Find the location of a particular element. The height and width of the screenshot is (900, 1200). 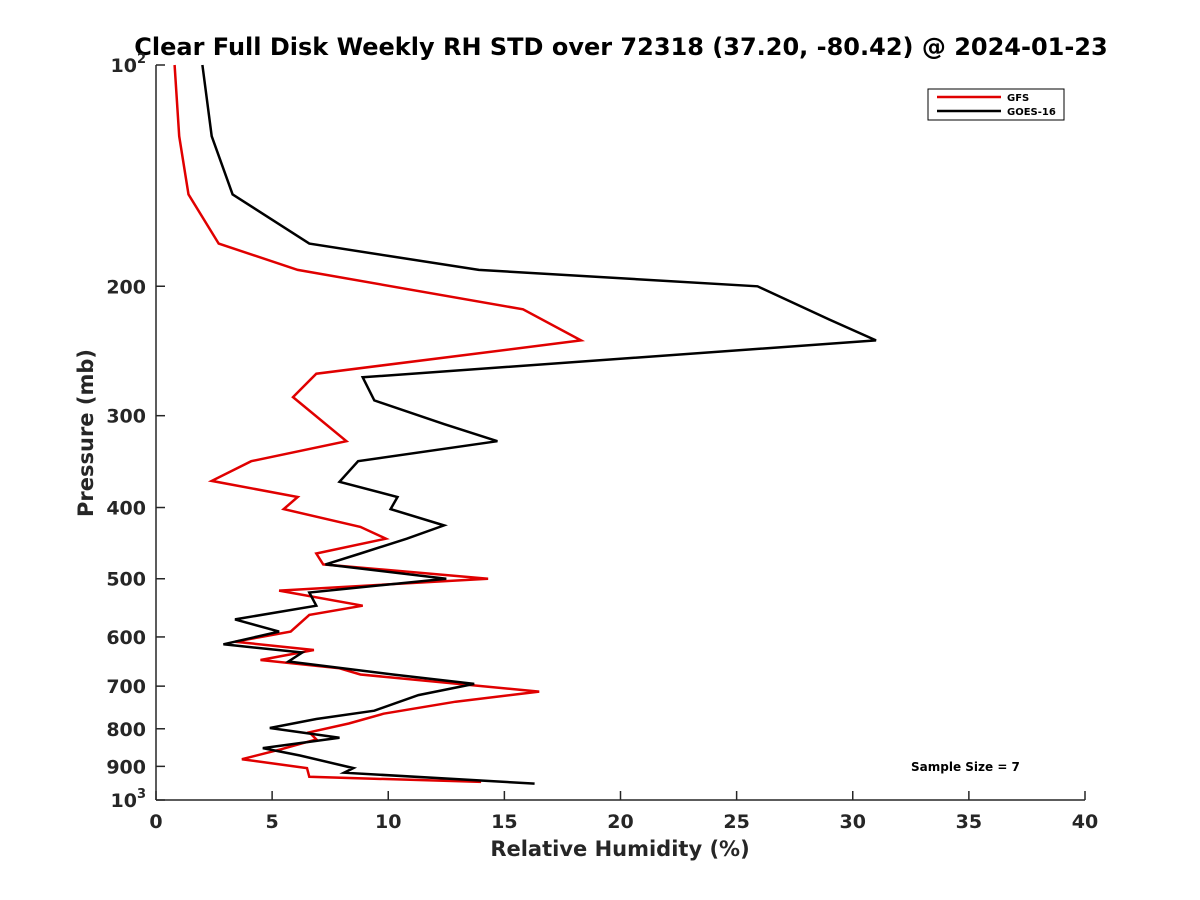

y-axis-ticks: 10² 200 300 400 500 600 700 800 900 10³ is located at coordinates (135, 432).